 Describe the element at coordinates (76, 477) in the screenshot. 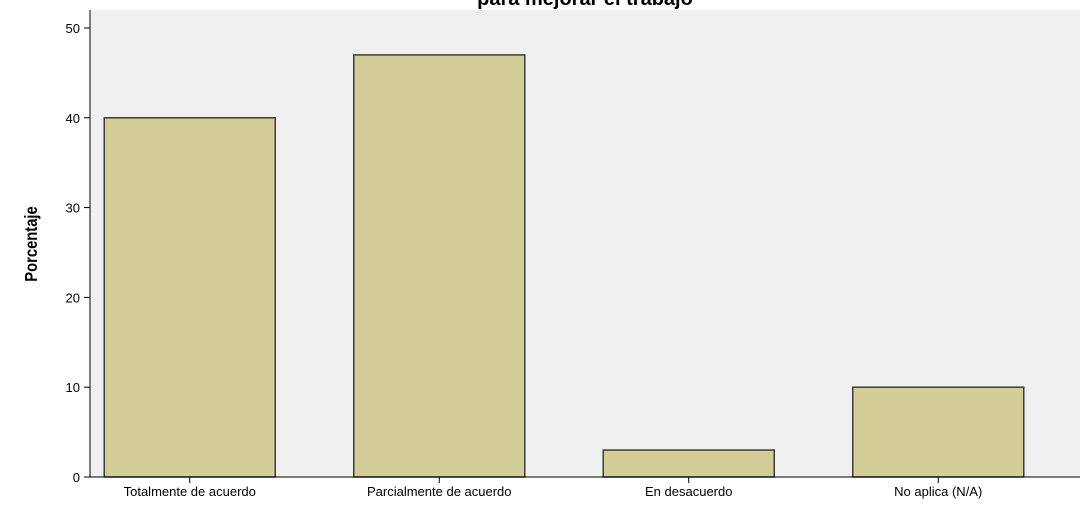

I see `y-tick-label: 0` at that location.